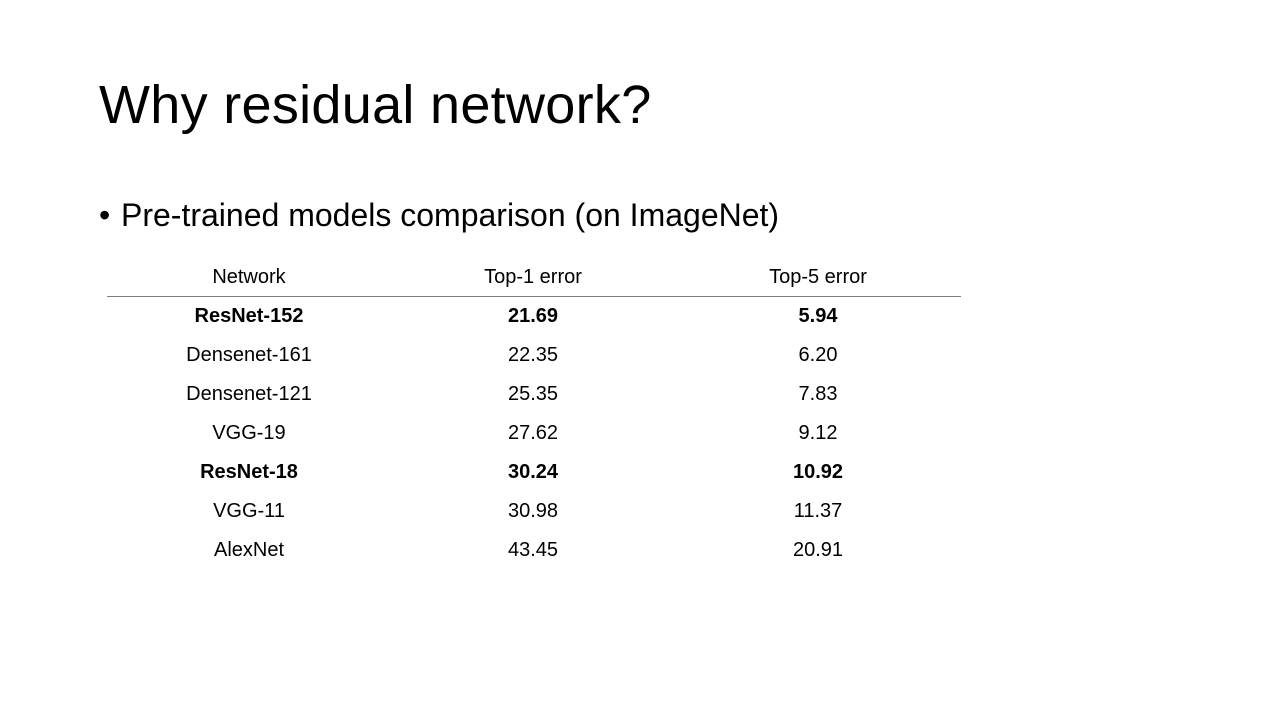 The width and height of the screenshot is (1280, 720). I want to click on table-row: ResNet-152 21.69 5.94, so click(534, 317).